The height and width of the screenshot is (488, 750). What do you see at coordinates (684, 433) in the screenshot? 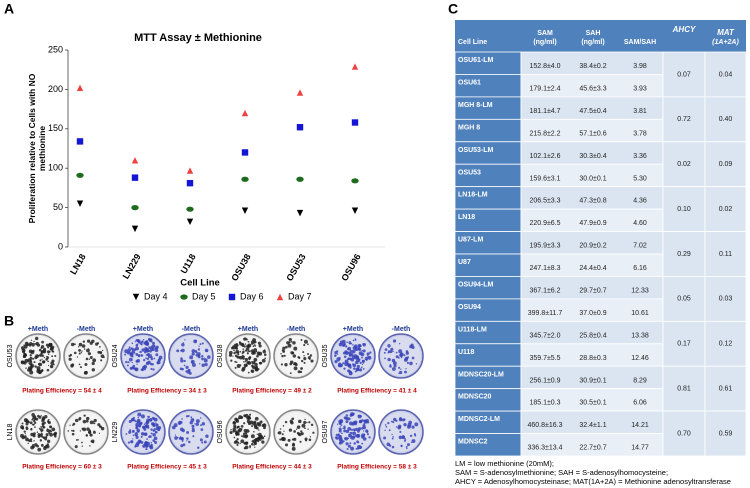
I see `table-cell: 0.70` at bounding box center [684, 433].